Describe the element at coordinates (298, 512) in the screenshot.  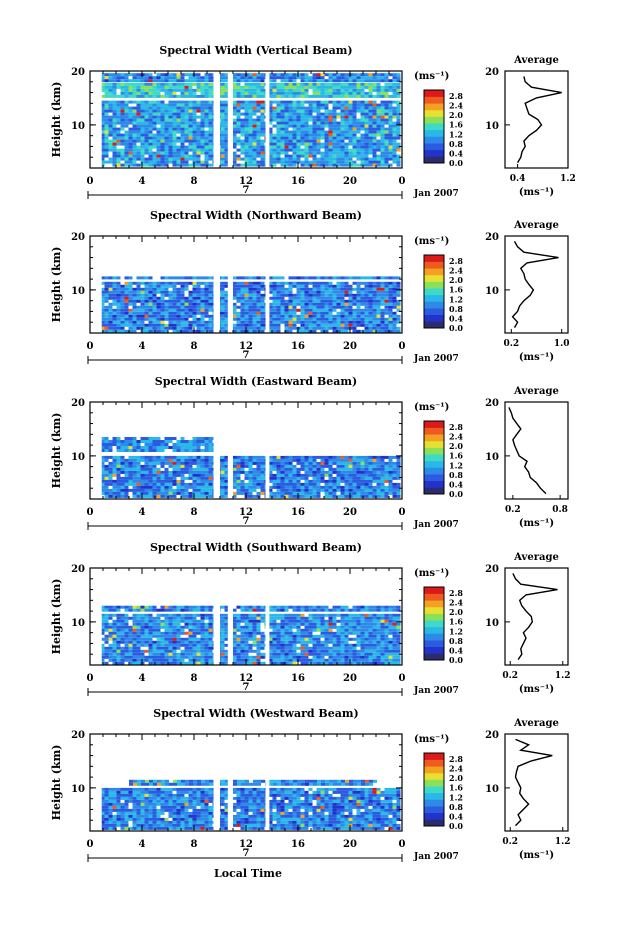
I see `x-tick-label: 16` at that location.